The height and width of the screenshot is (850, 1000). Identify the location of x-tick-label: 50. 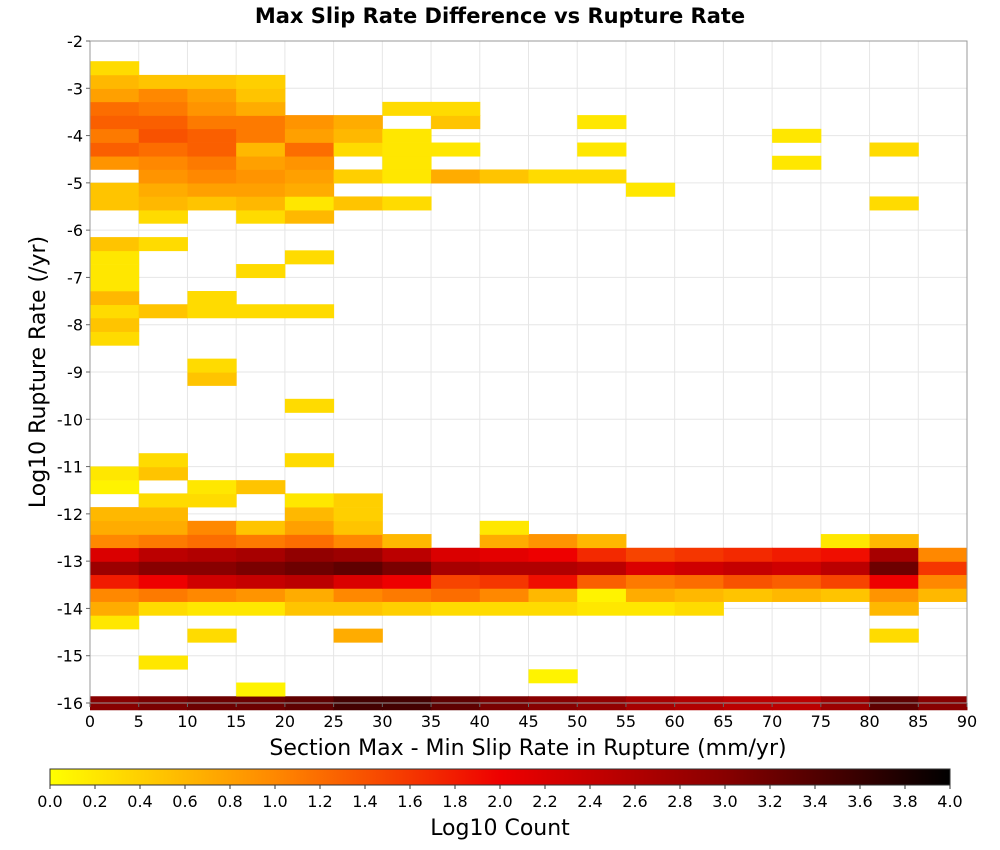
(577, 721).